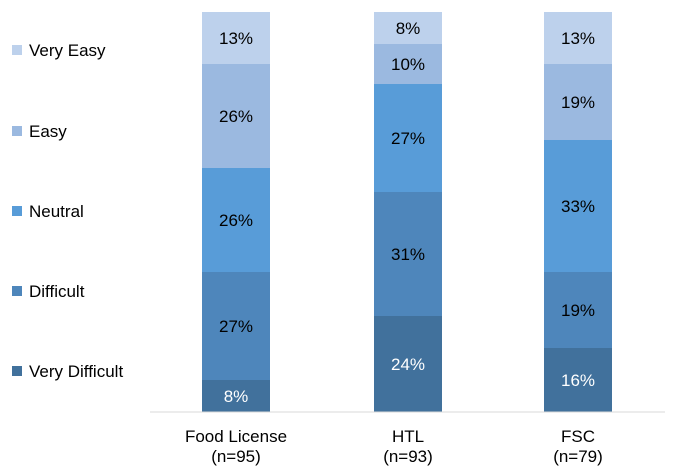 Image resolution: width=675 pixels, height=472 pixels. What do you see at coordinates (56, 211) in the screenshot?
I see `legend-label-neutral: Neutral` at bounding box center [56, 211].